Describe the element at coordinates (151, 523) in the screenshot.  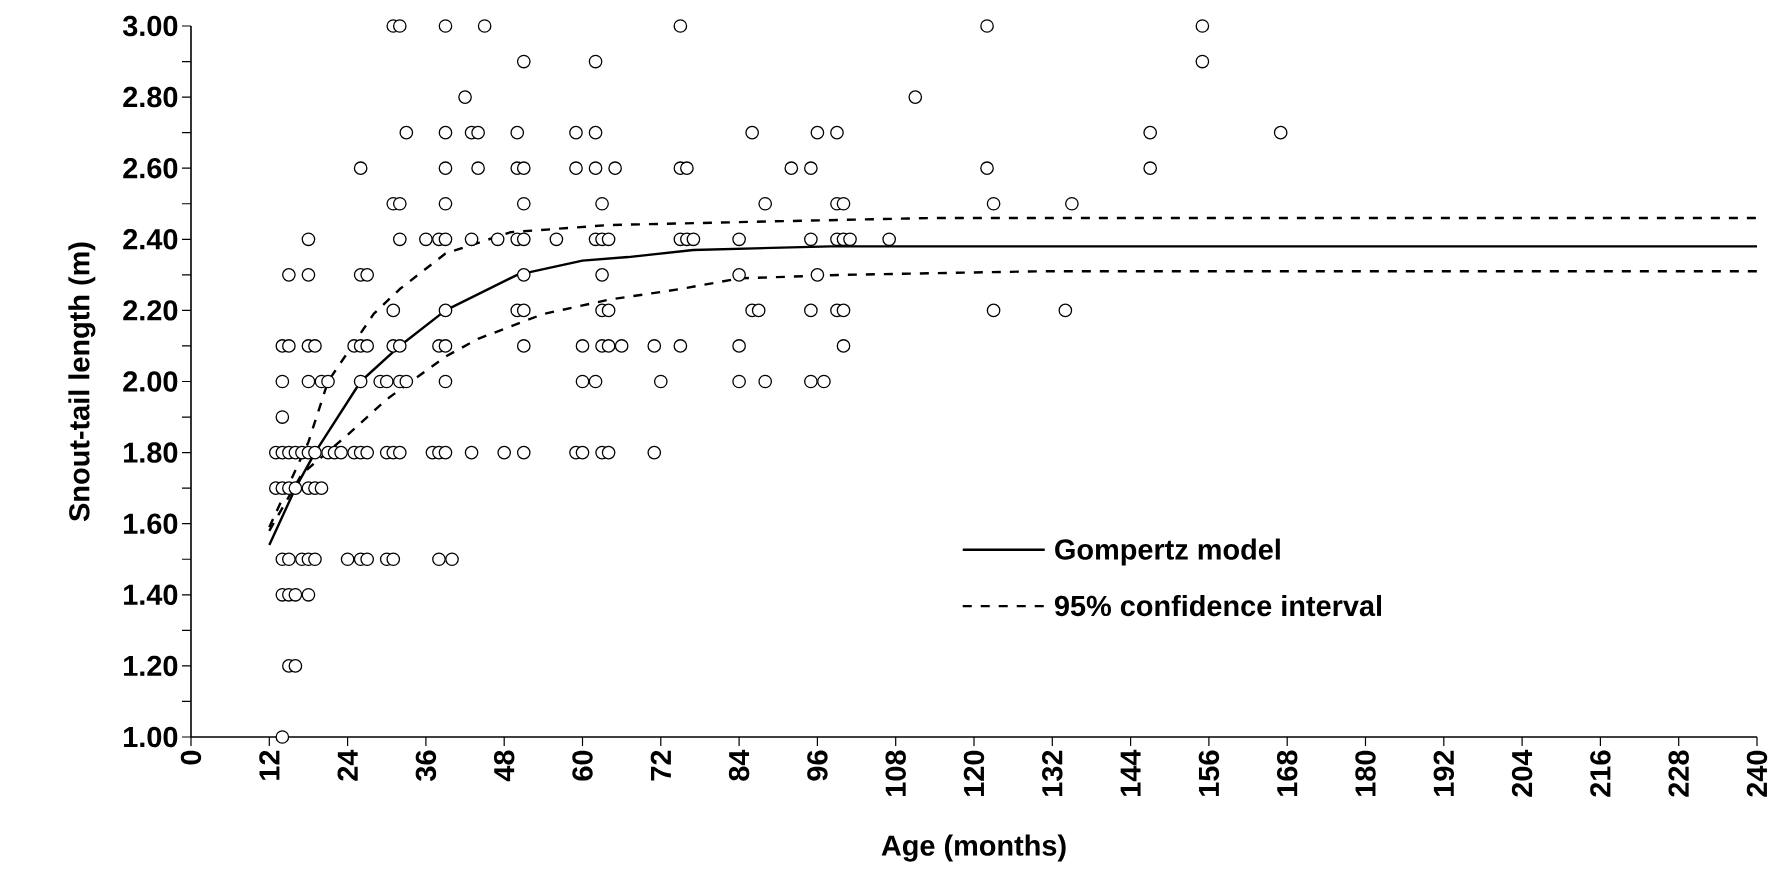
I see `y-tick-label: 1.60` at that location.